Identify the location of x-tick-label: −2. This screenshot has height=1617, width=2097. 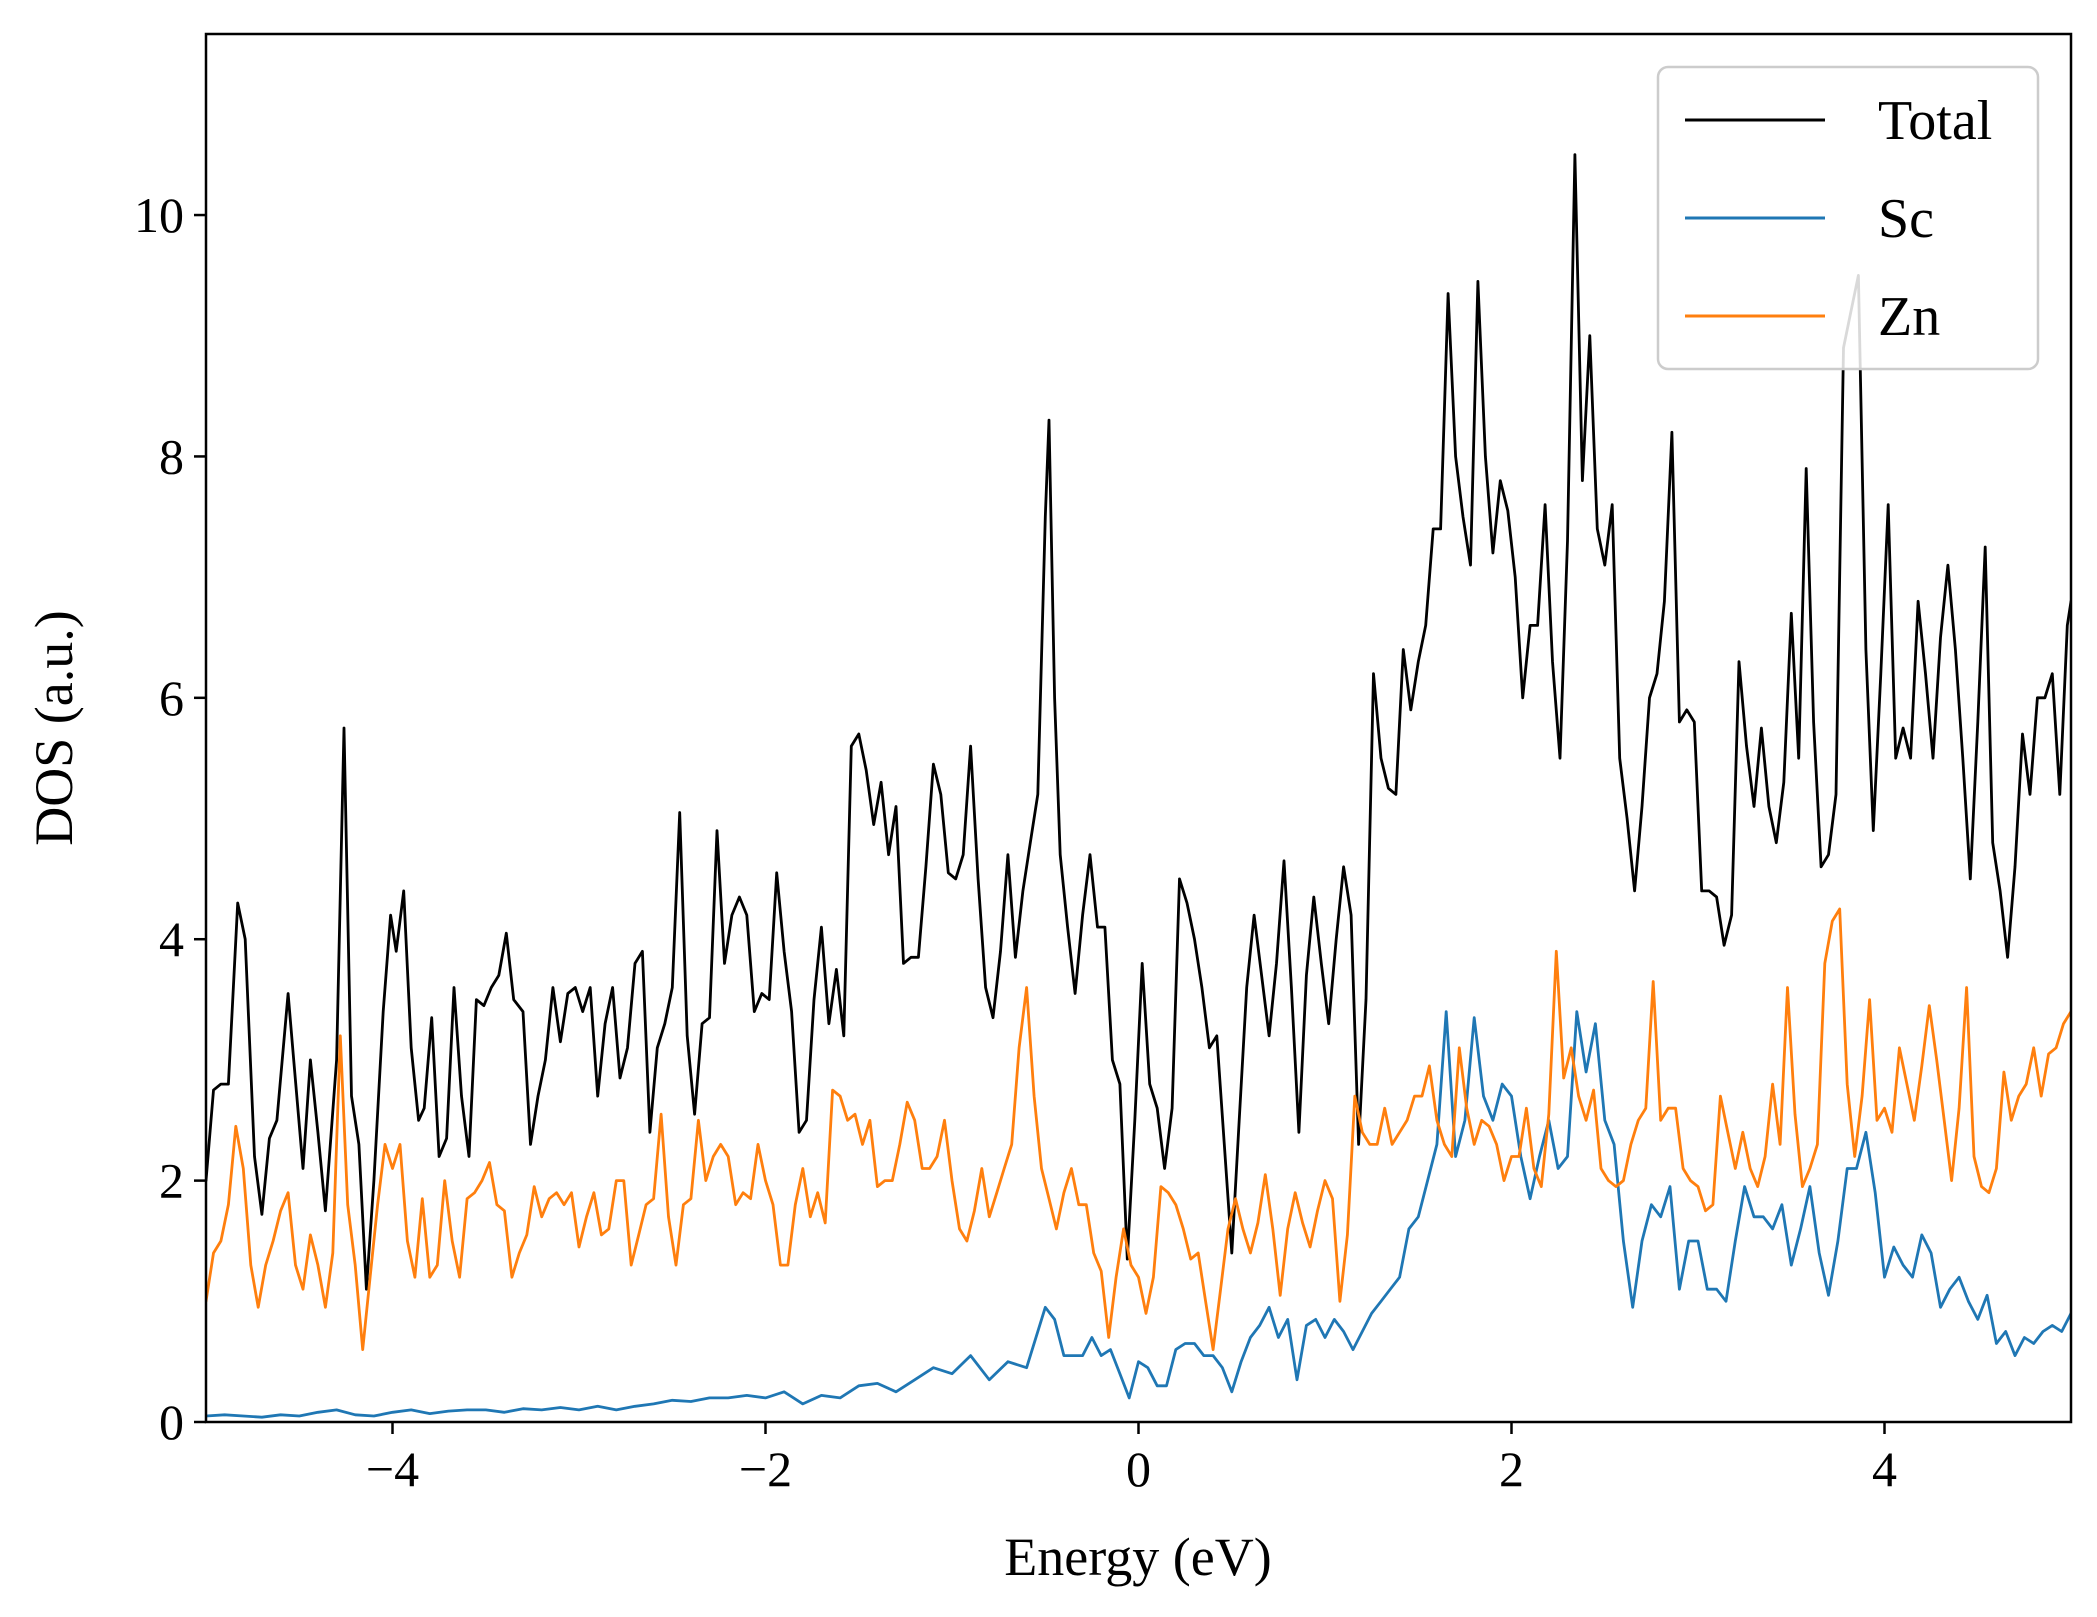
(765, 1469).